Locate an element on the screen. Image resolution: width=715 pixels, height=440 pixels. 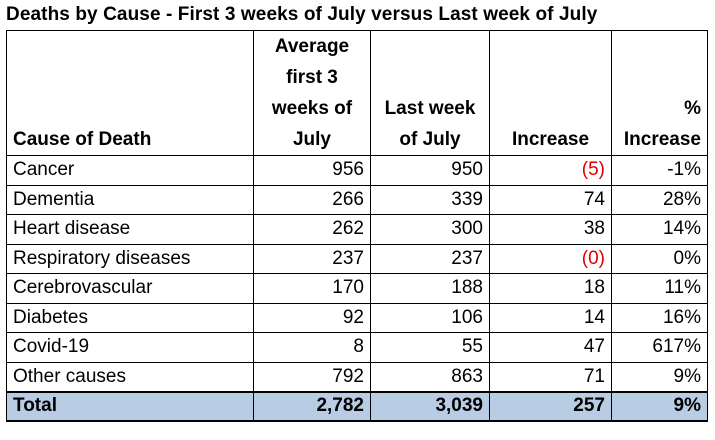
last-week-cell: 863 is located at coordinates (430, 376).